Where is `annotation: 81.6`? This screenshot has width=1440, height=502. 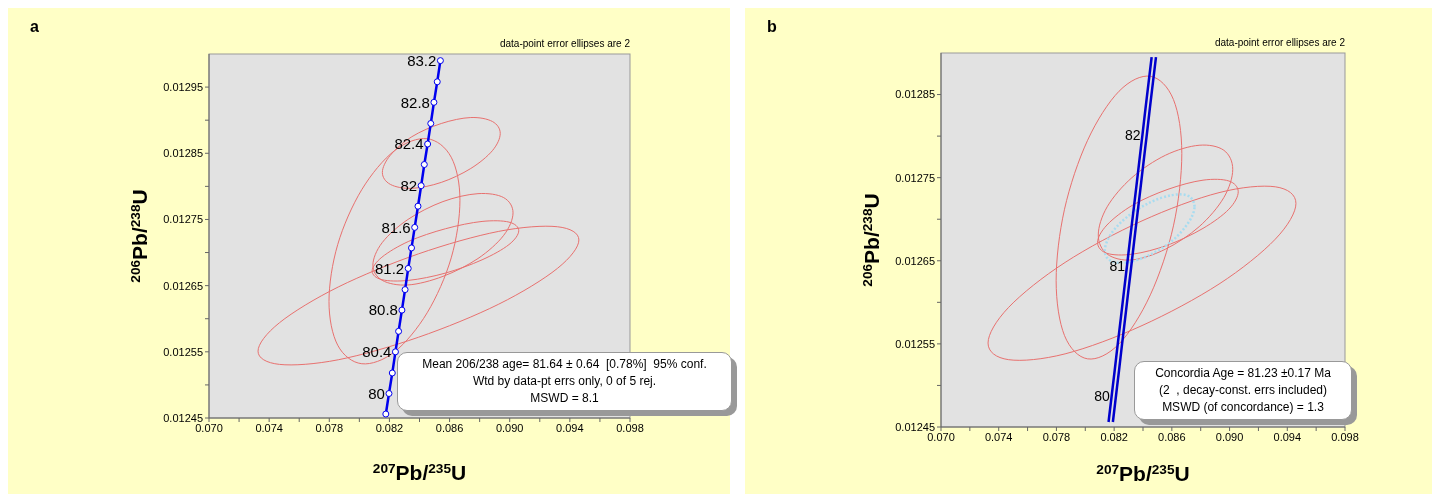
annotation: 81.6 is located at coordinates (396, 227).